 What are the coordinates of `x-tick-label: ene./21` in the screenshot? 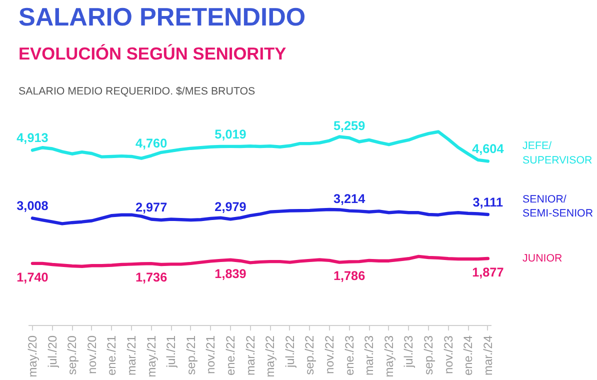 It's located at (111, 355).